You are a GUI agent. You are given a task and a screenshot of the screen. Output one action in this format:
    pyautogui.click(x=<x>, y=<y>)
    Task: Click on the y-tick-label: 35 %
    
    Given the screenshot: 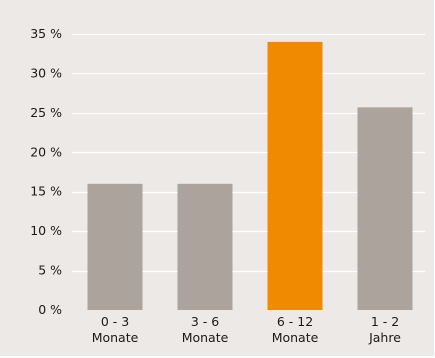 What is the action you would take?
    pyautogui.click(x=46, y=33)
    